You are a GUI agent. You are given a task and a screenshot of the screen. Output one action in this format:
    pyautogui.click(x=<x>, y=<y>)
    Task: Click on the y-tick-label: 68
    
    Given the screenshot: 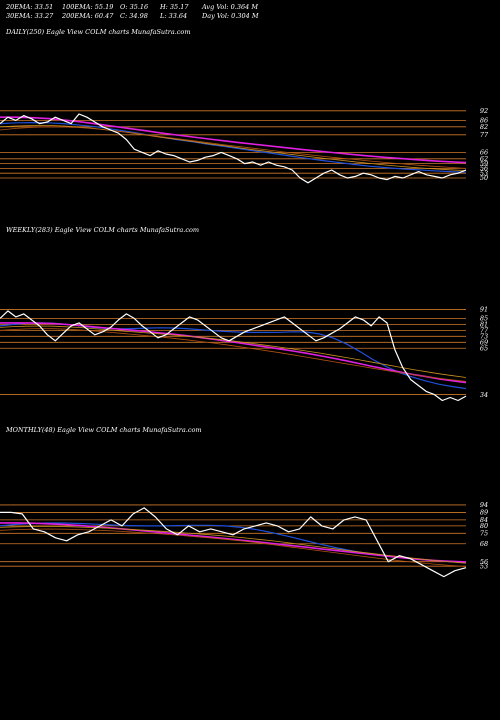 What is the action you would take?
    pyautogui.click(x=484, y=544)
    